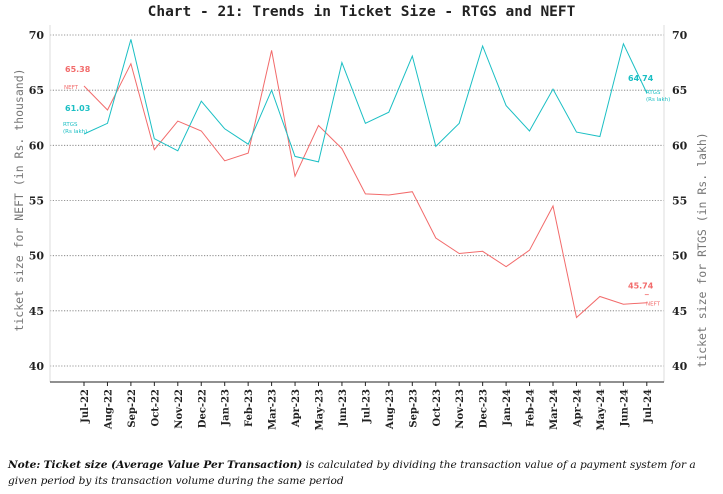  I want to click on x-tick-label: Jan-23, so click(226, 408).